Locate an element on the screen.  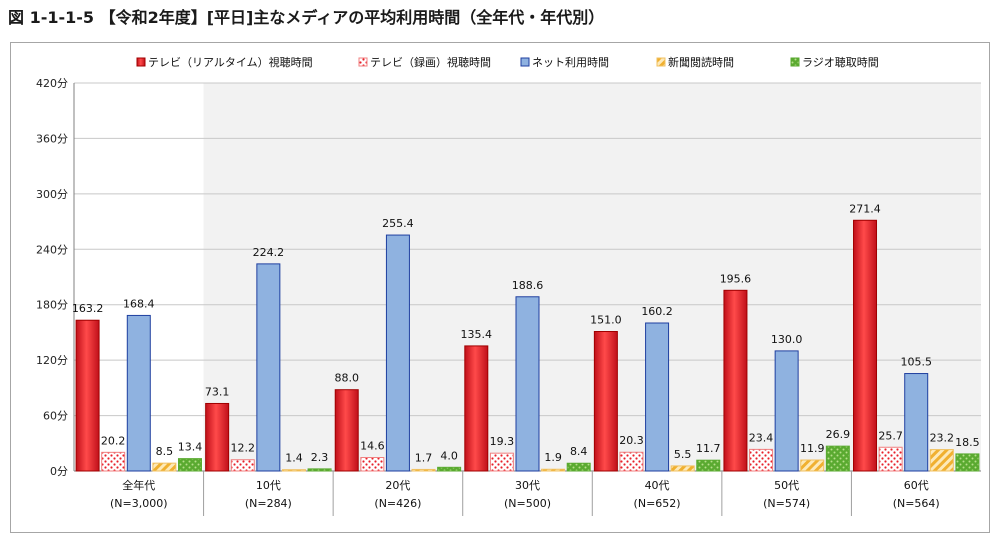
x-tick-label: 全年代 is located at coordinates (138, 485).